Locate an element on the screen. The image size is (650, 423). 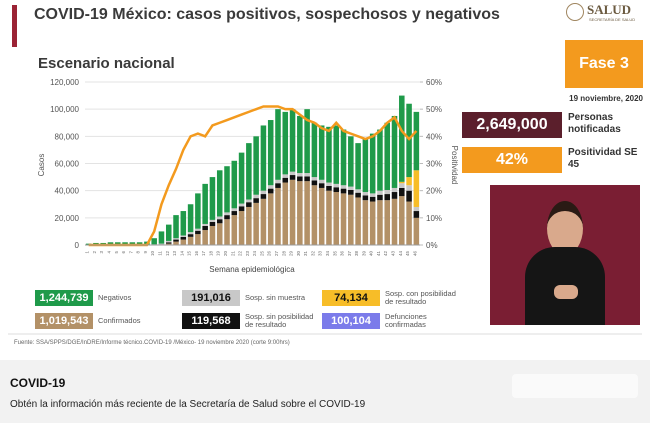
x-tick-label: 1 is located at coordinates (87, 252).